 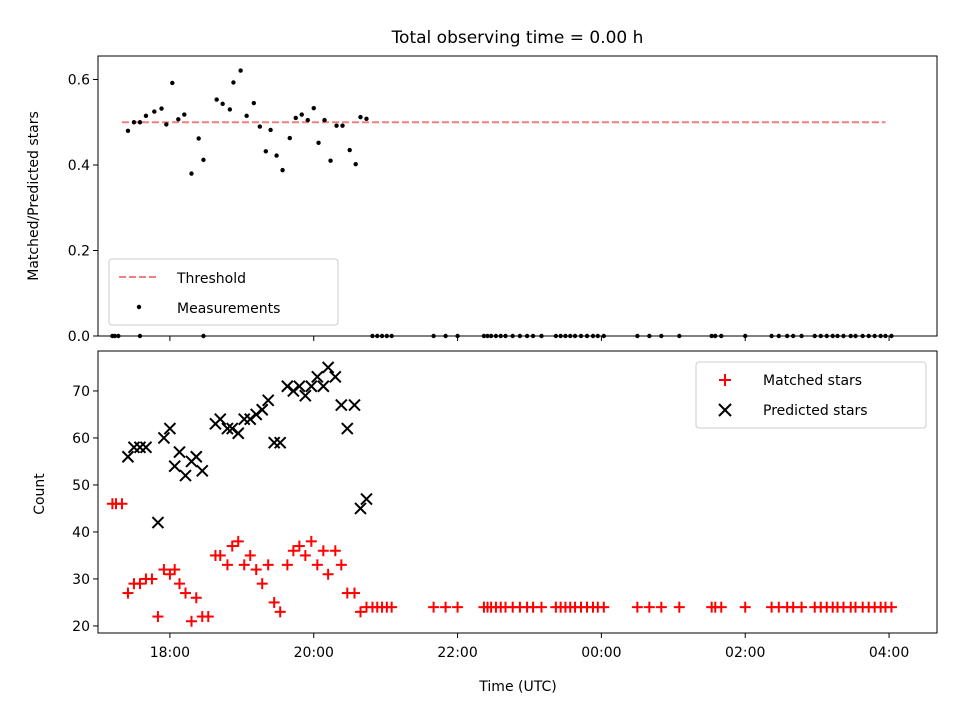 I want to click on y-tick-label: 0.0, so click(x=79, y=337).